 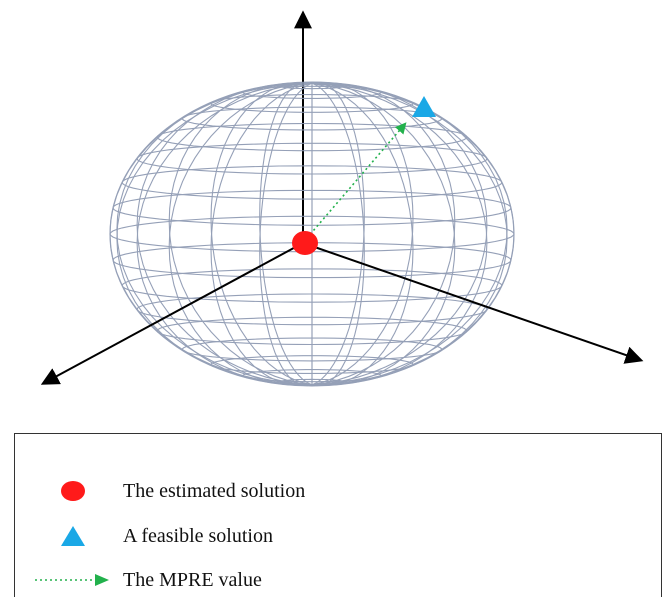 What do you see at coordinates (305, 243) in the screenshot?
I see `estimated-solution-marker` at bounding box center [305, 243].